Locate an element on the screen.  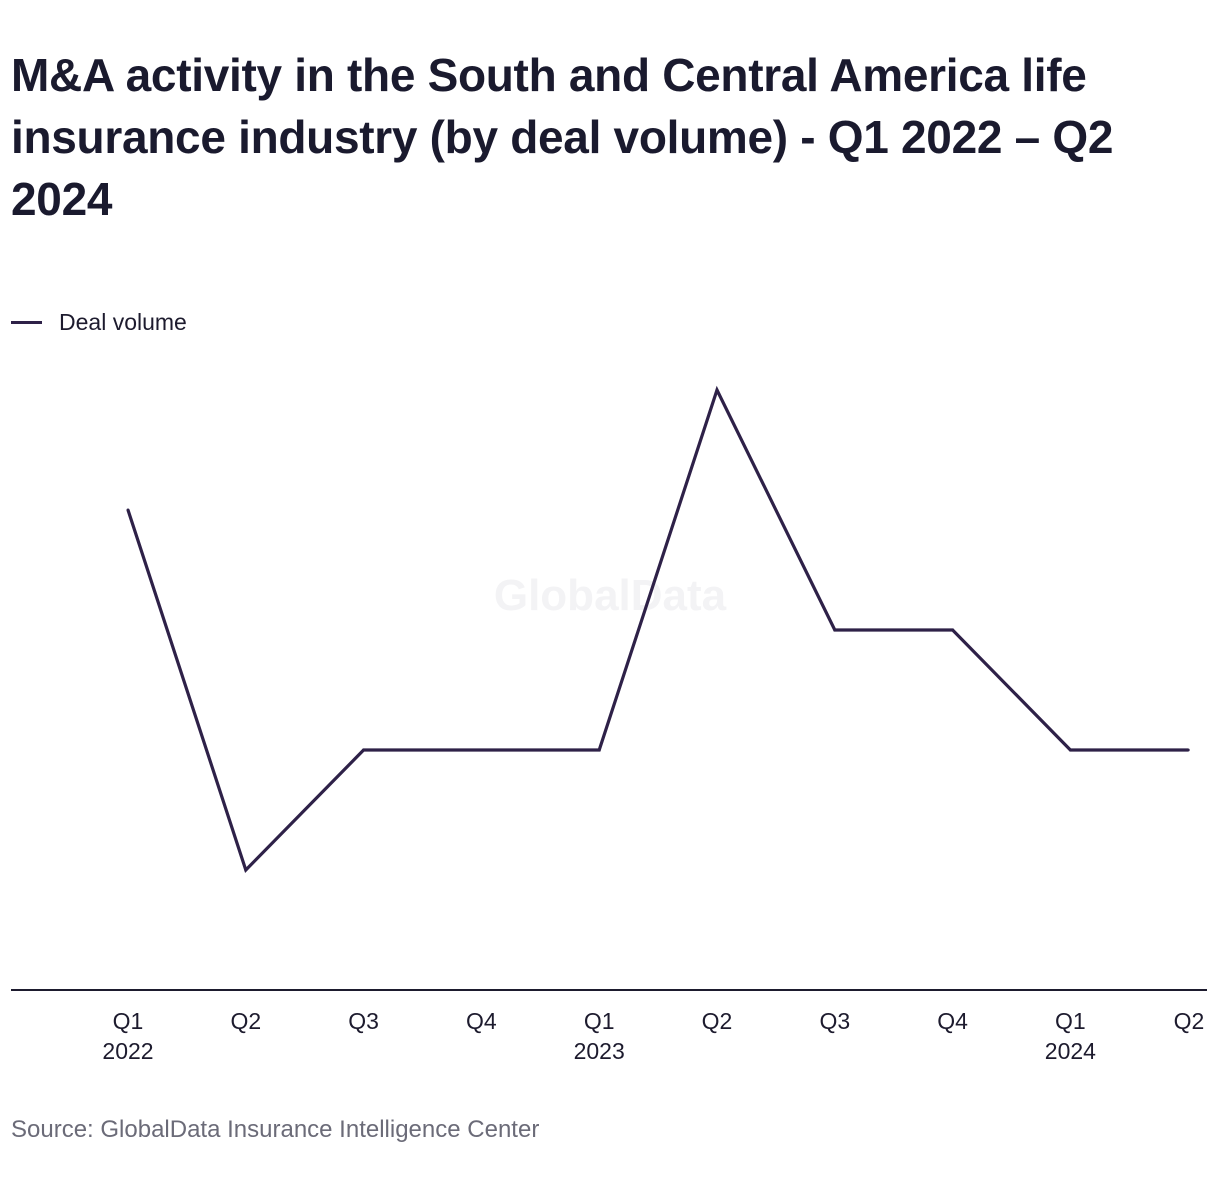
legend: Deal volume is located at coordinates (99, 322).